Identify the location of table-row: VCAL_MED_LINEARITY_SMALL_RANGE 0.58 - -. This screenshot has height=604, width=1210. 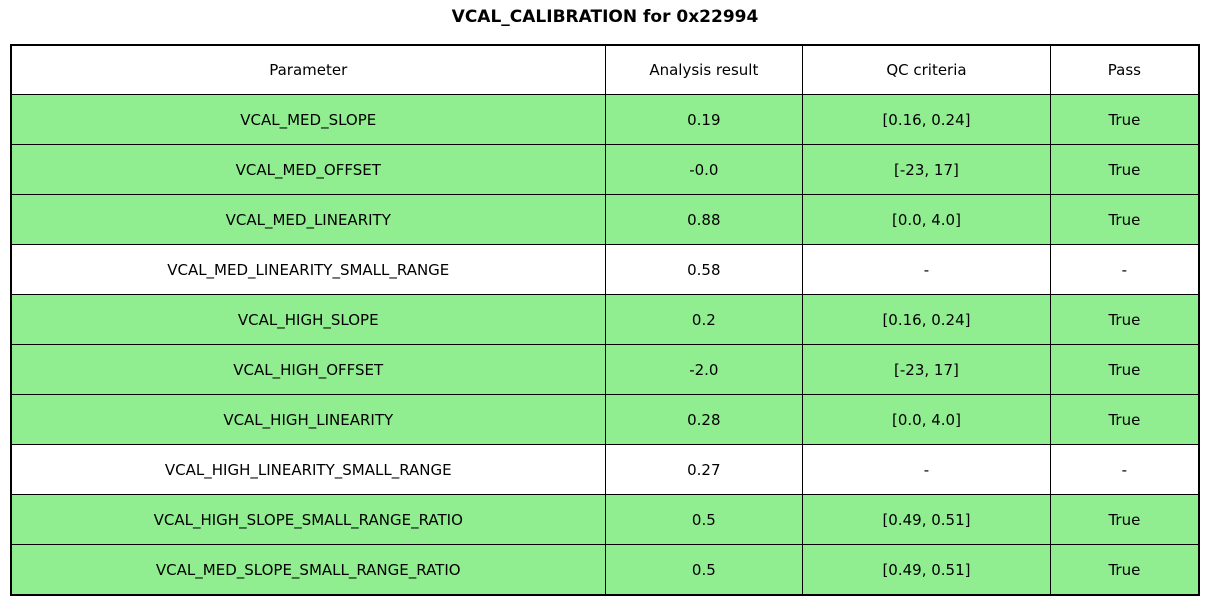
(605, 269).